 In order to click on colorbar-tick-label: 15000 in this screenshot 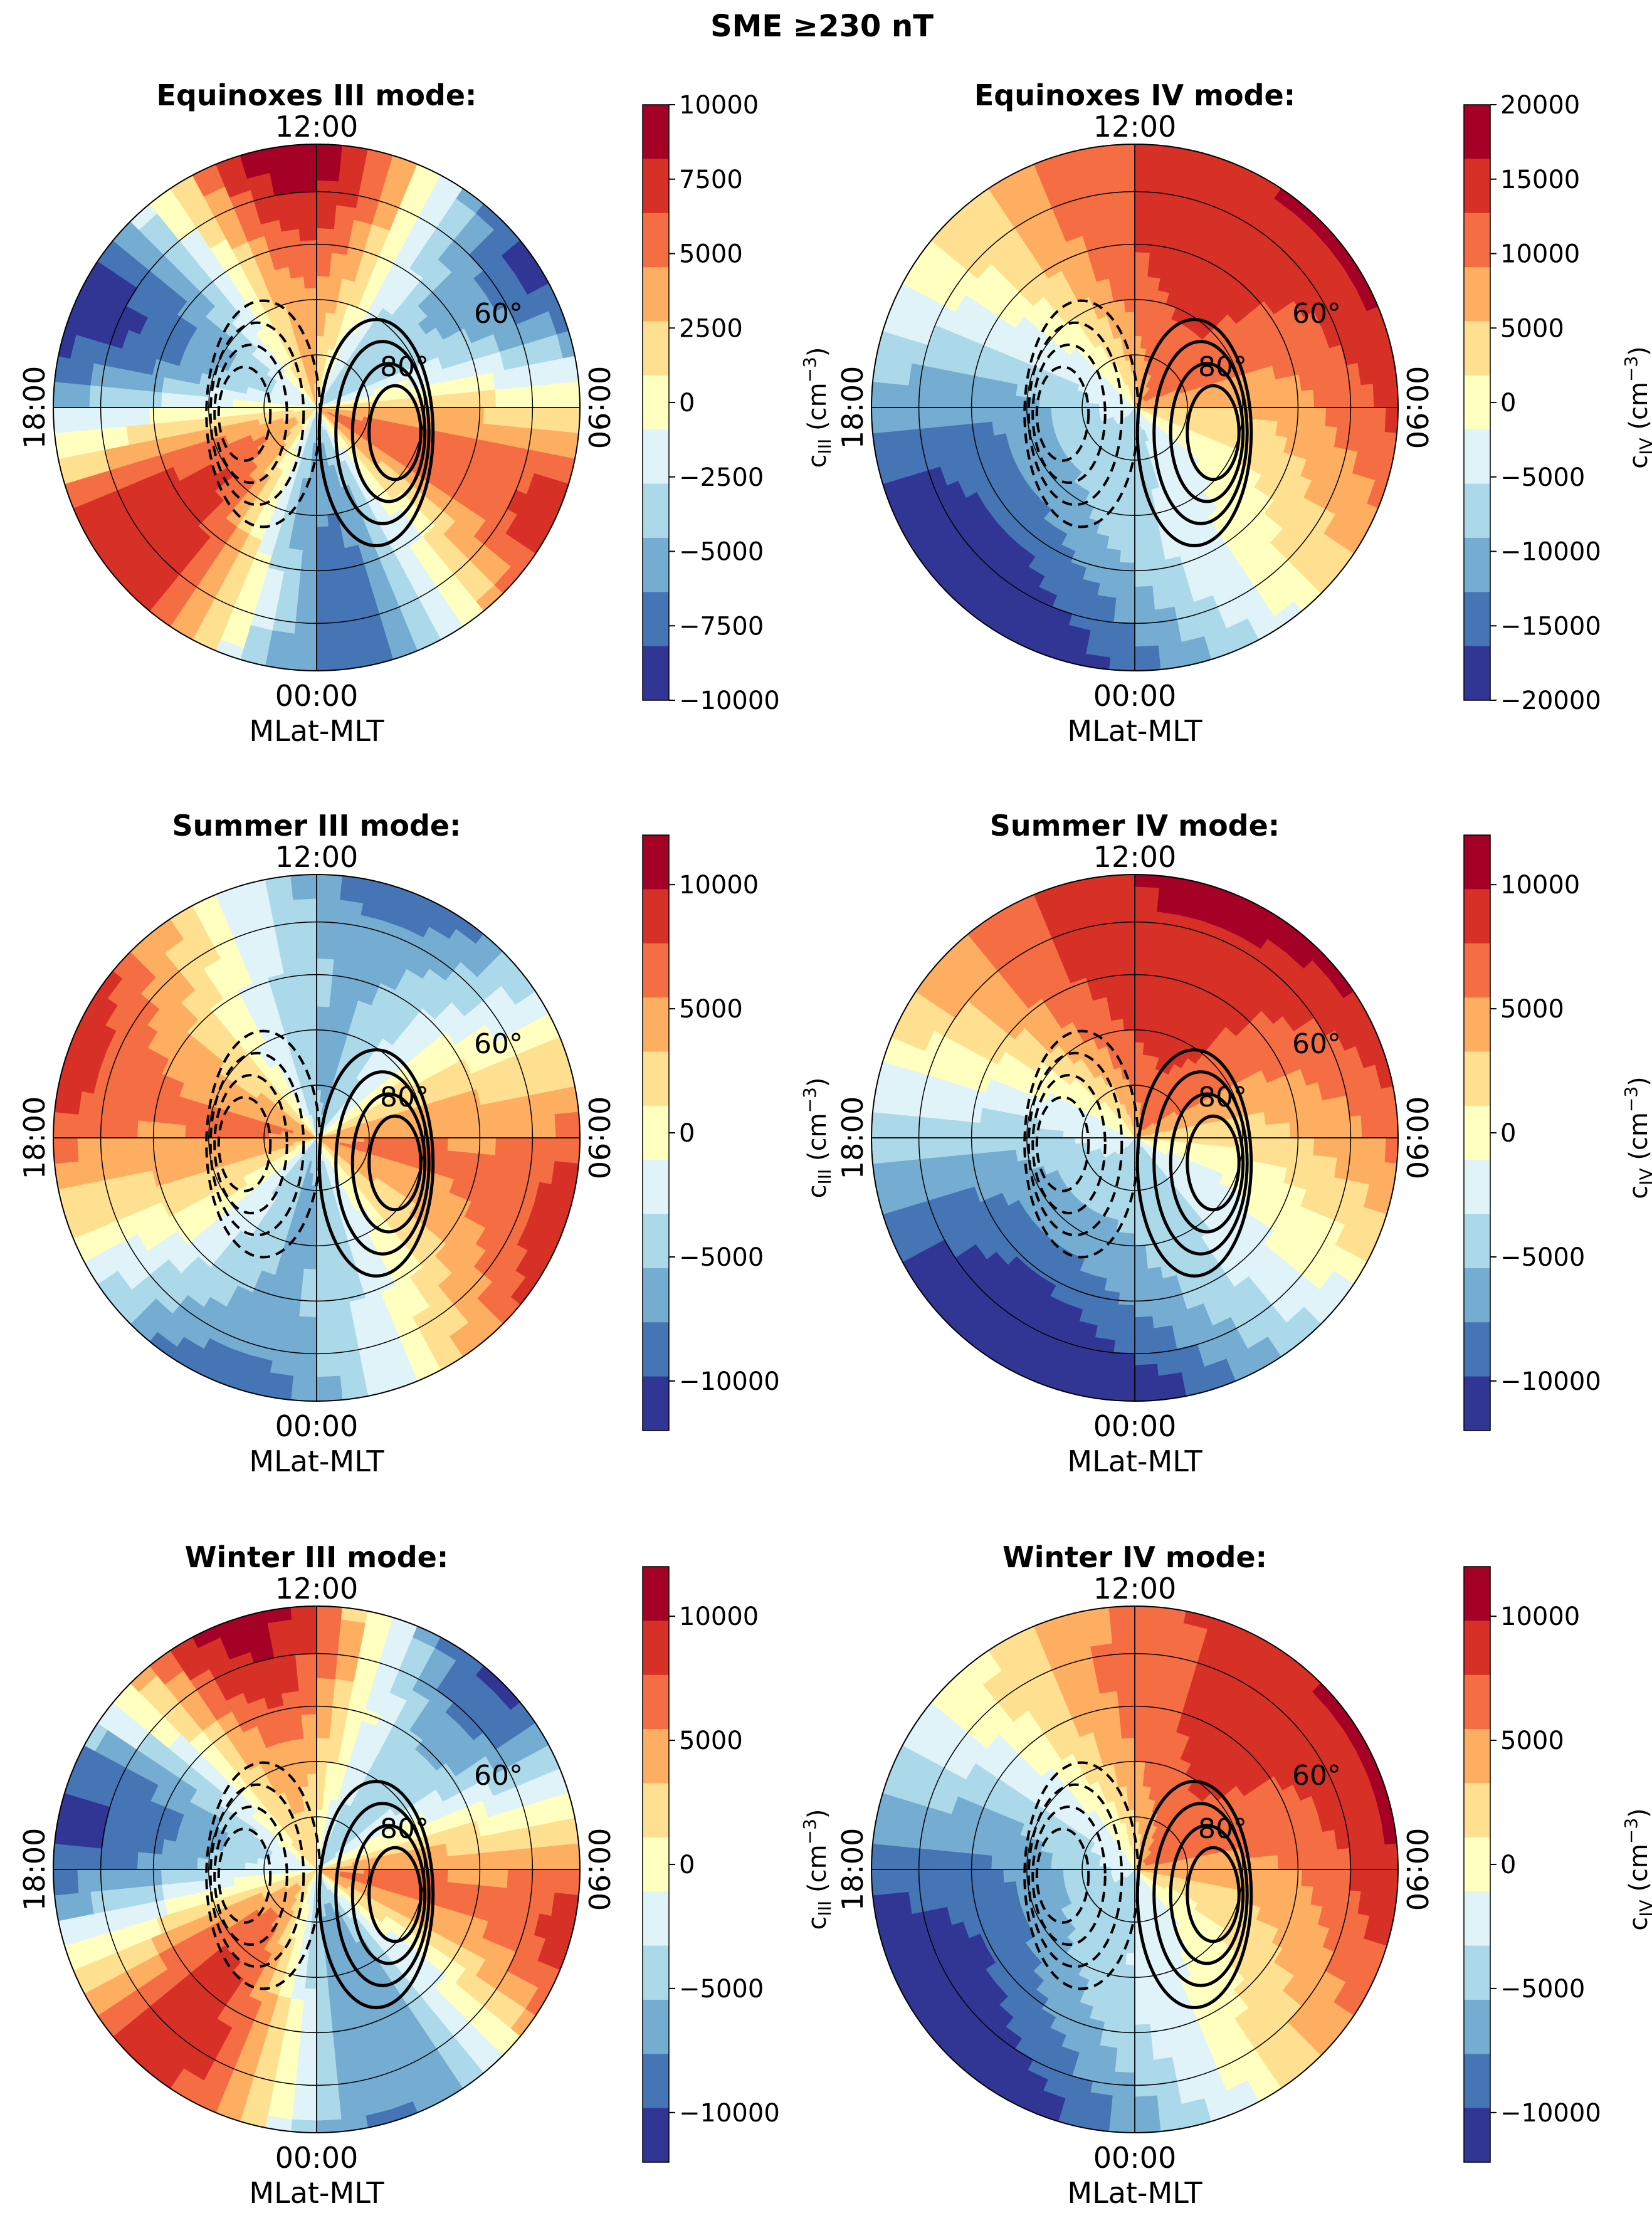, I will do `click(1540, 180)`.